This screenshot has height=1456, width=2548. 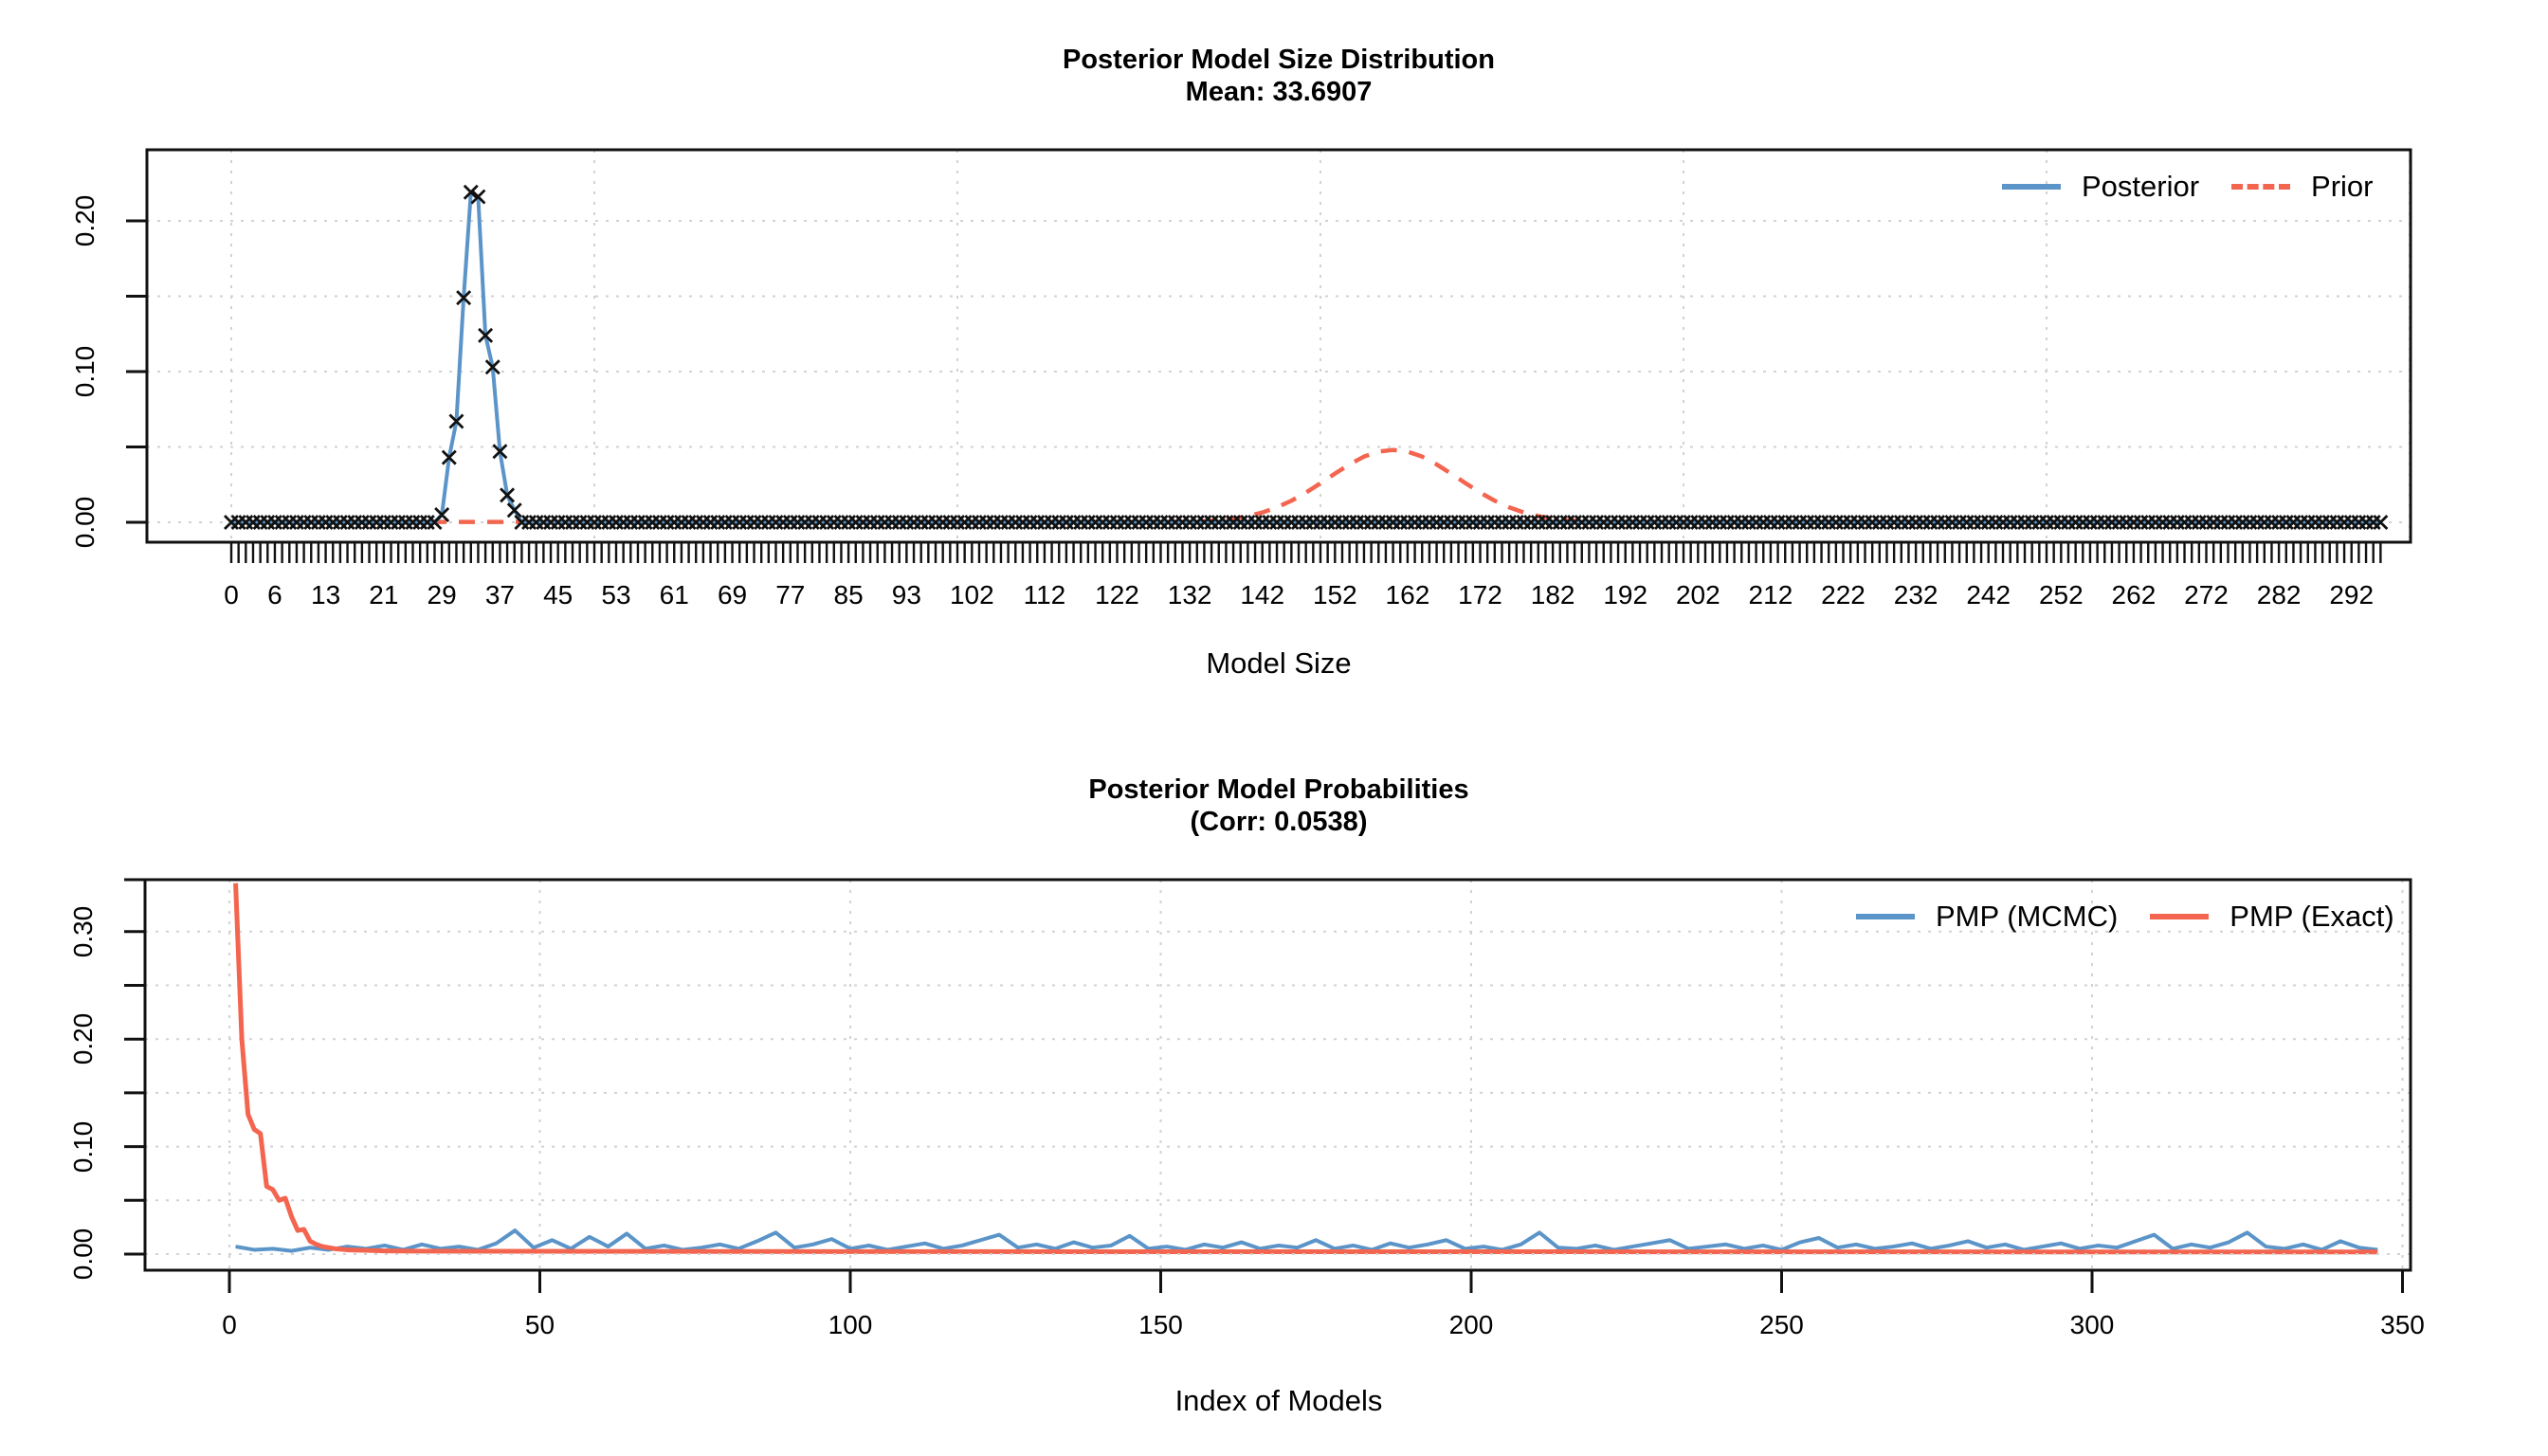 I want to click on legend-item-pmp-exact: PMP (Exact), so click(x=2272, y=917).